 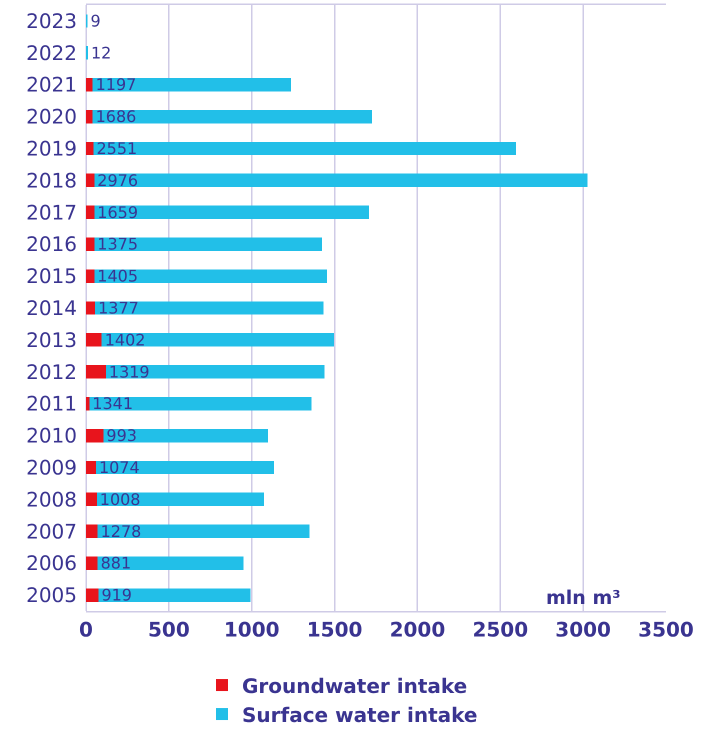 I want to click on data-label: 881, so click(x=116, y=563).